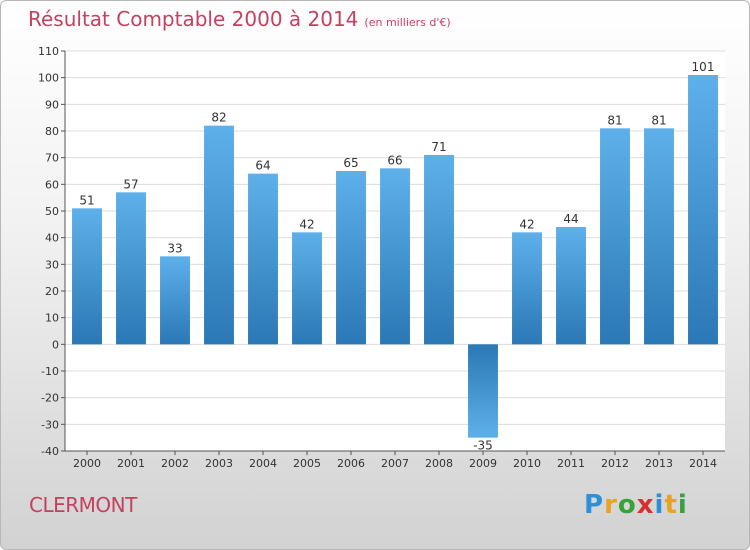 The image size is (750, 550). I want to click on y-tick-label: 100, so click(48, 78).